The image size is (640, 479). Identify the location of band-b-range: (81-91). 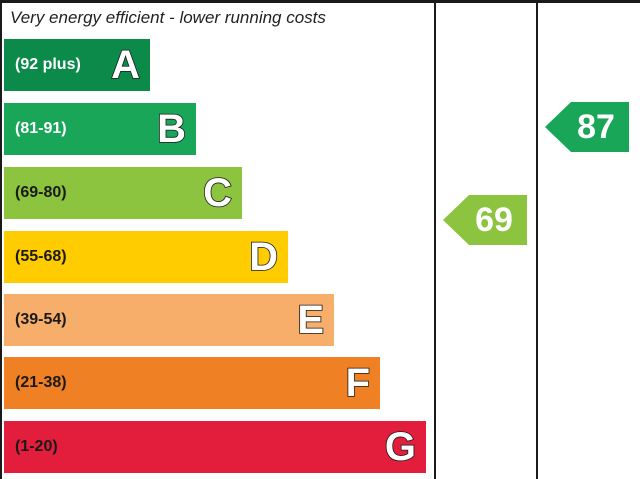
(41, 128).